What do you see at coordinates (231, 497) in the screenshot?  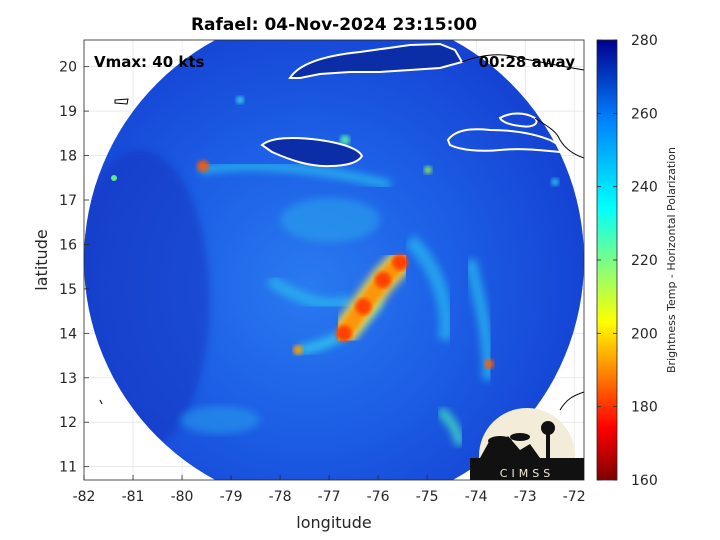 I see `x-tick-label: -79` at bounding box center [231, 497].